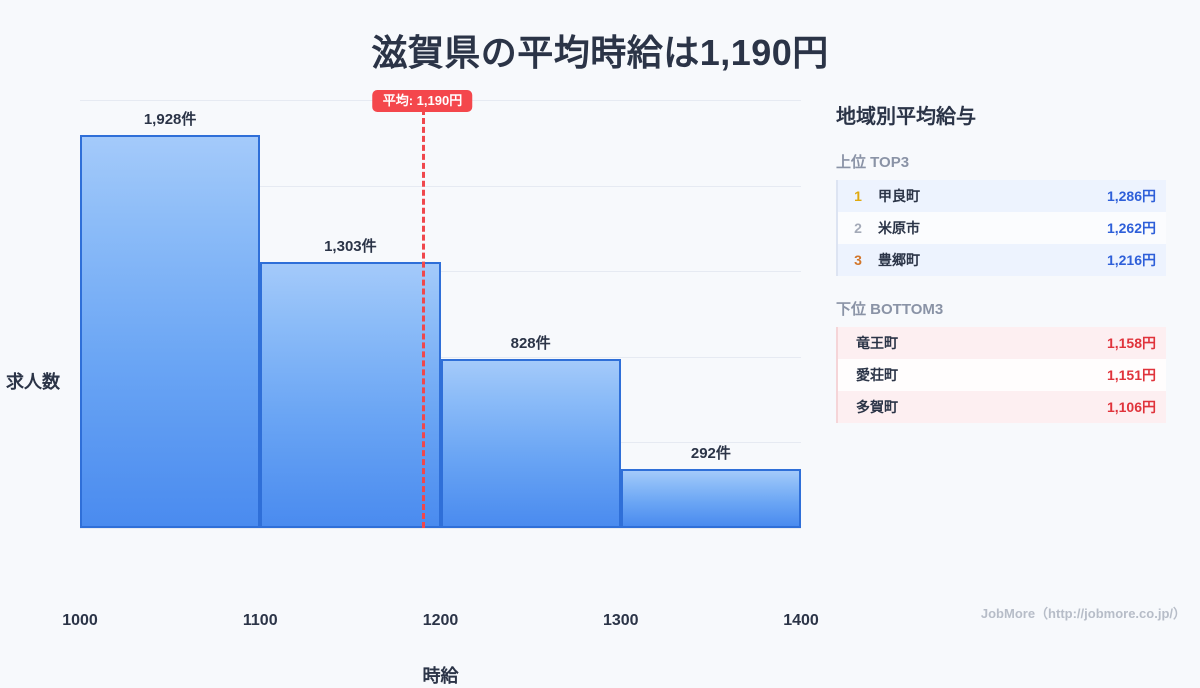  Describe the element at coordinates (858, 196) in the screenshot. I see `rank-number: 1` at that location.